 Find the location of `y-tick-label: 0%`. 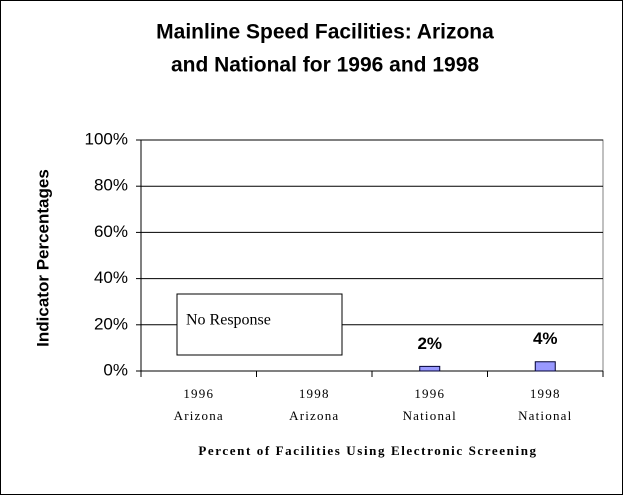

y-tick-label: 0% is located at coordinates (115, 369).